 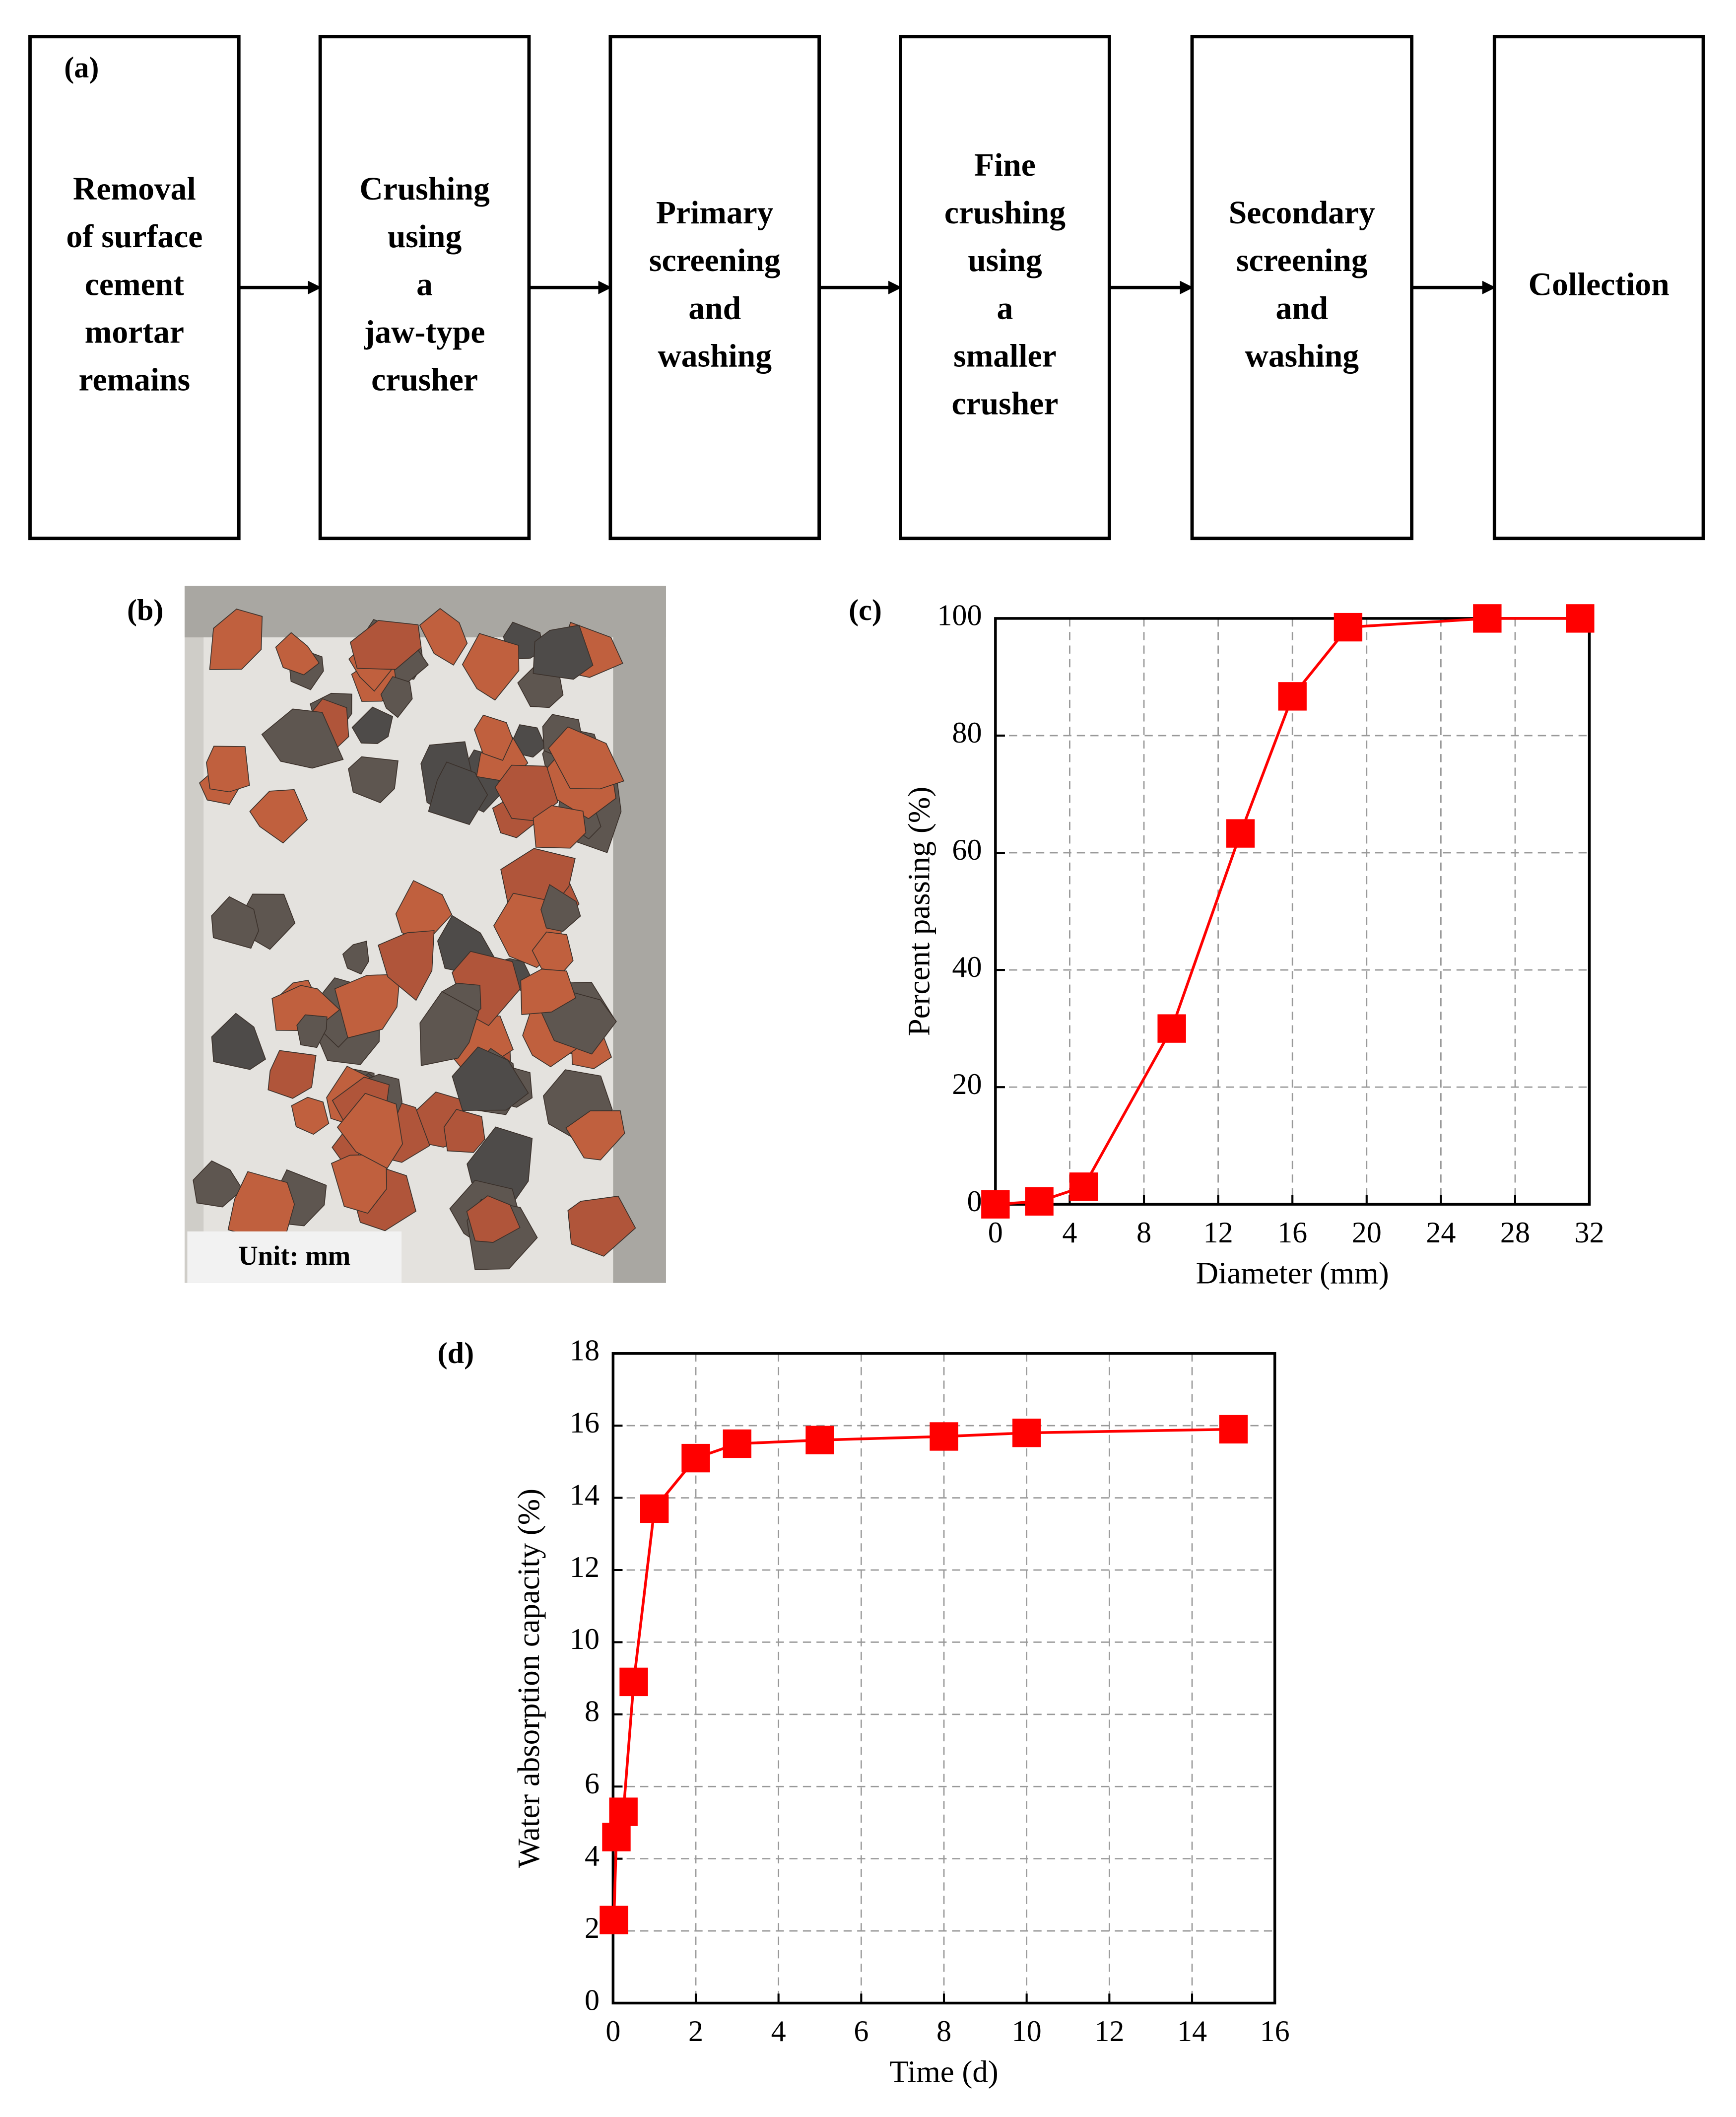 What do you see at coordinates (424, 332) in the screenshot?
I see `step-text: jaw-type` at bounding box center [424, 332].